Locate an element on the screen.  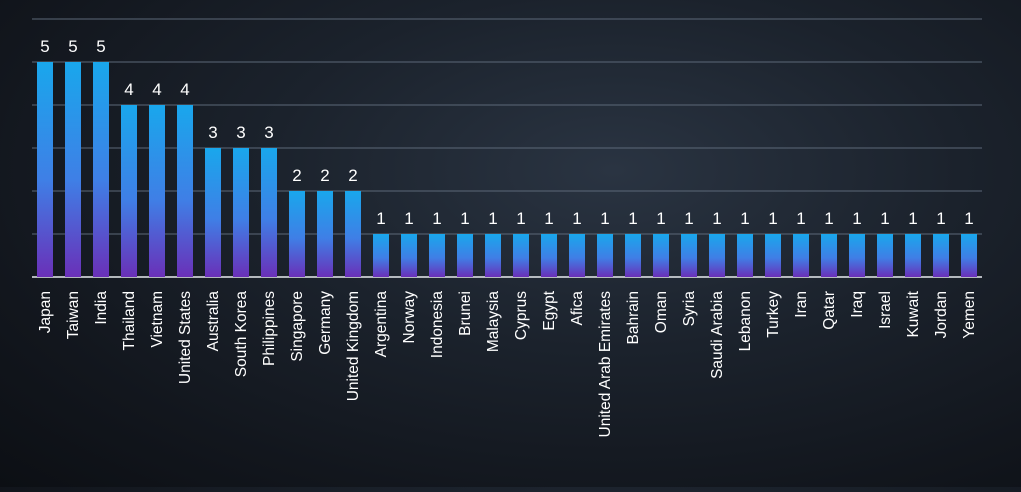
bar-germany is located at coordinates (325, 234).